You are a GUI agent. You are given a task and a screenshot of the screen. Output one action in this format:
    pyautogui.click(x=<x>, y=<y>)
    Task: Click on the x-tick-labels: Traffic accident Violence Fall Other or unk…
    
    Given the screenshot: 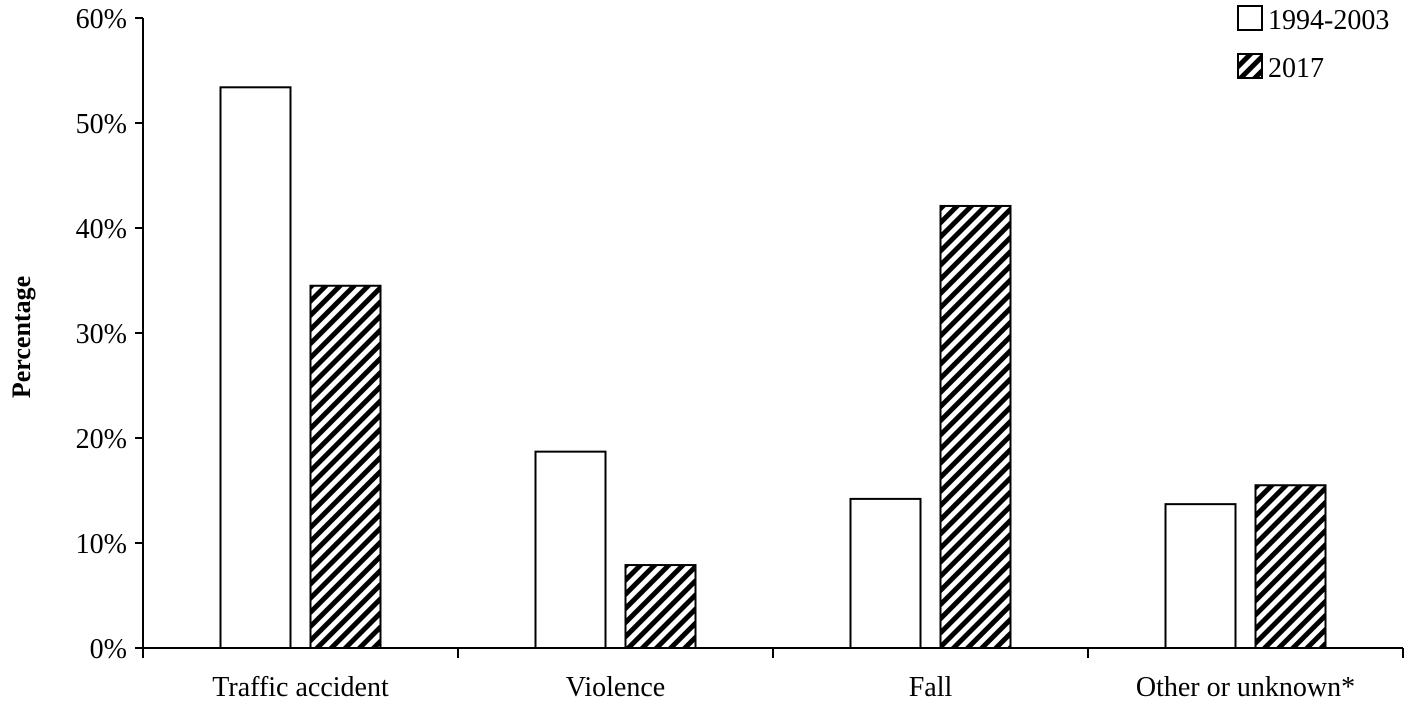 What is the action you would take?
    pyautogui.click(x=773, y=675)
    